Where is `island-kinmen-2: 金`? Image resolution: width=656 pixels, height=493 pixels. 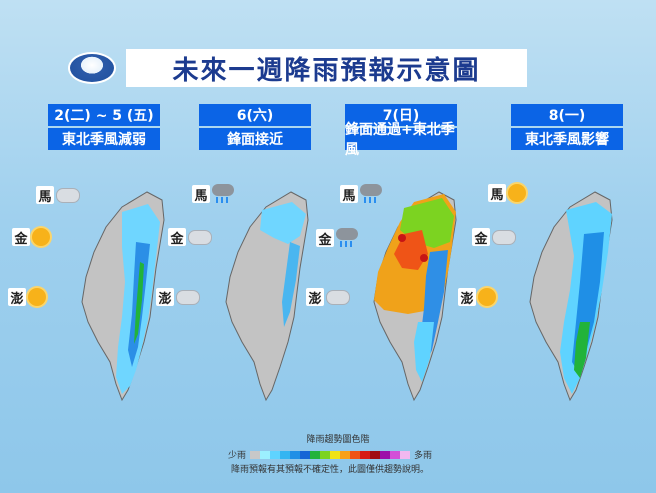 island-kinmen-2: 金 is located at coordinates (190, 237).